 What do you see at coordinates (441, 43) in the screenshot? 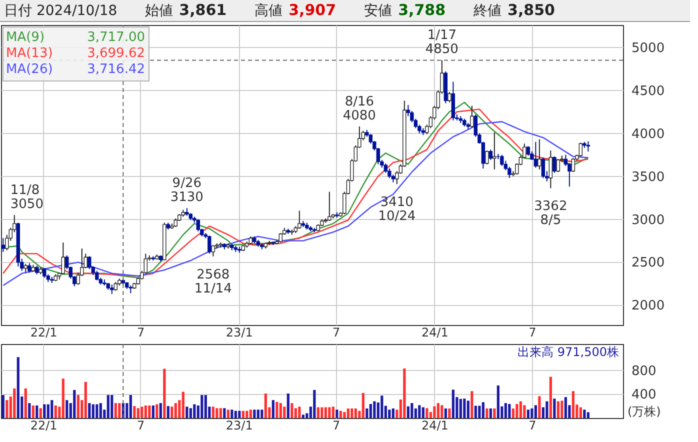
I see `annotation: 1/17 4850` at bounding box center [441, 43].